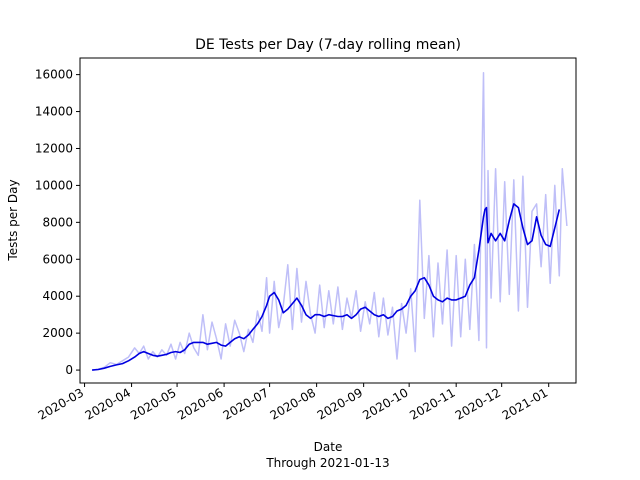 This screenshot has height=480, width=640. What do you see at coordinates (13, 220) in the screenshot?
I see `y-axis-label: Tests per Day` at bounding box center [13, 220].